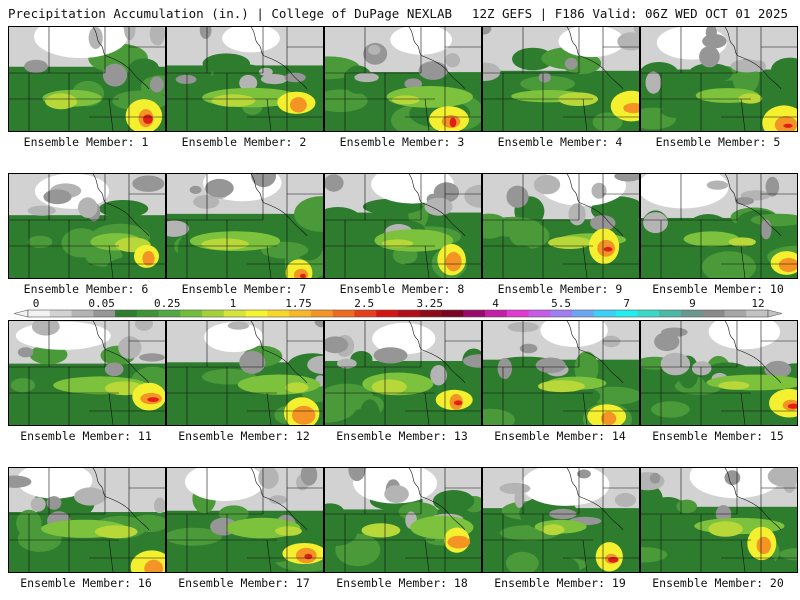  Describe the element at coordinates (560, 142) in the screenshot. I see `ensemble-member-label: Ensemble Member: 4` at that location.